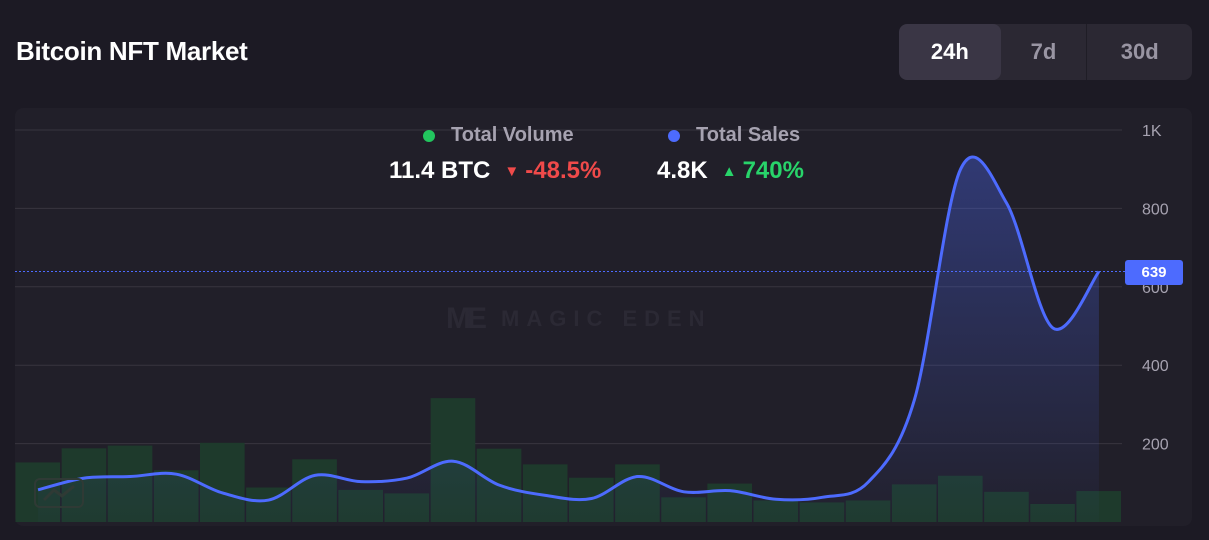  What do you see at coordinates (512, 135) in the screenshot?
I see `legend-volume-label: Total Volume` at bounding box center [512, 135].